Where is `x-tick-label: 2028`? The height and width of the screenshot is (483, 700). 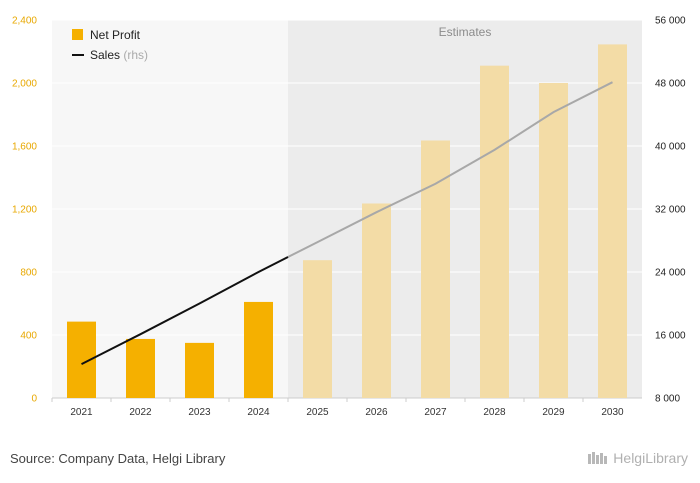 x-tick-label: 2028 is located at coordinates (494, 412).